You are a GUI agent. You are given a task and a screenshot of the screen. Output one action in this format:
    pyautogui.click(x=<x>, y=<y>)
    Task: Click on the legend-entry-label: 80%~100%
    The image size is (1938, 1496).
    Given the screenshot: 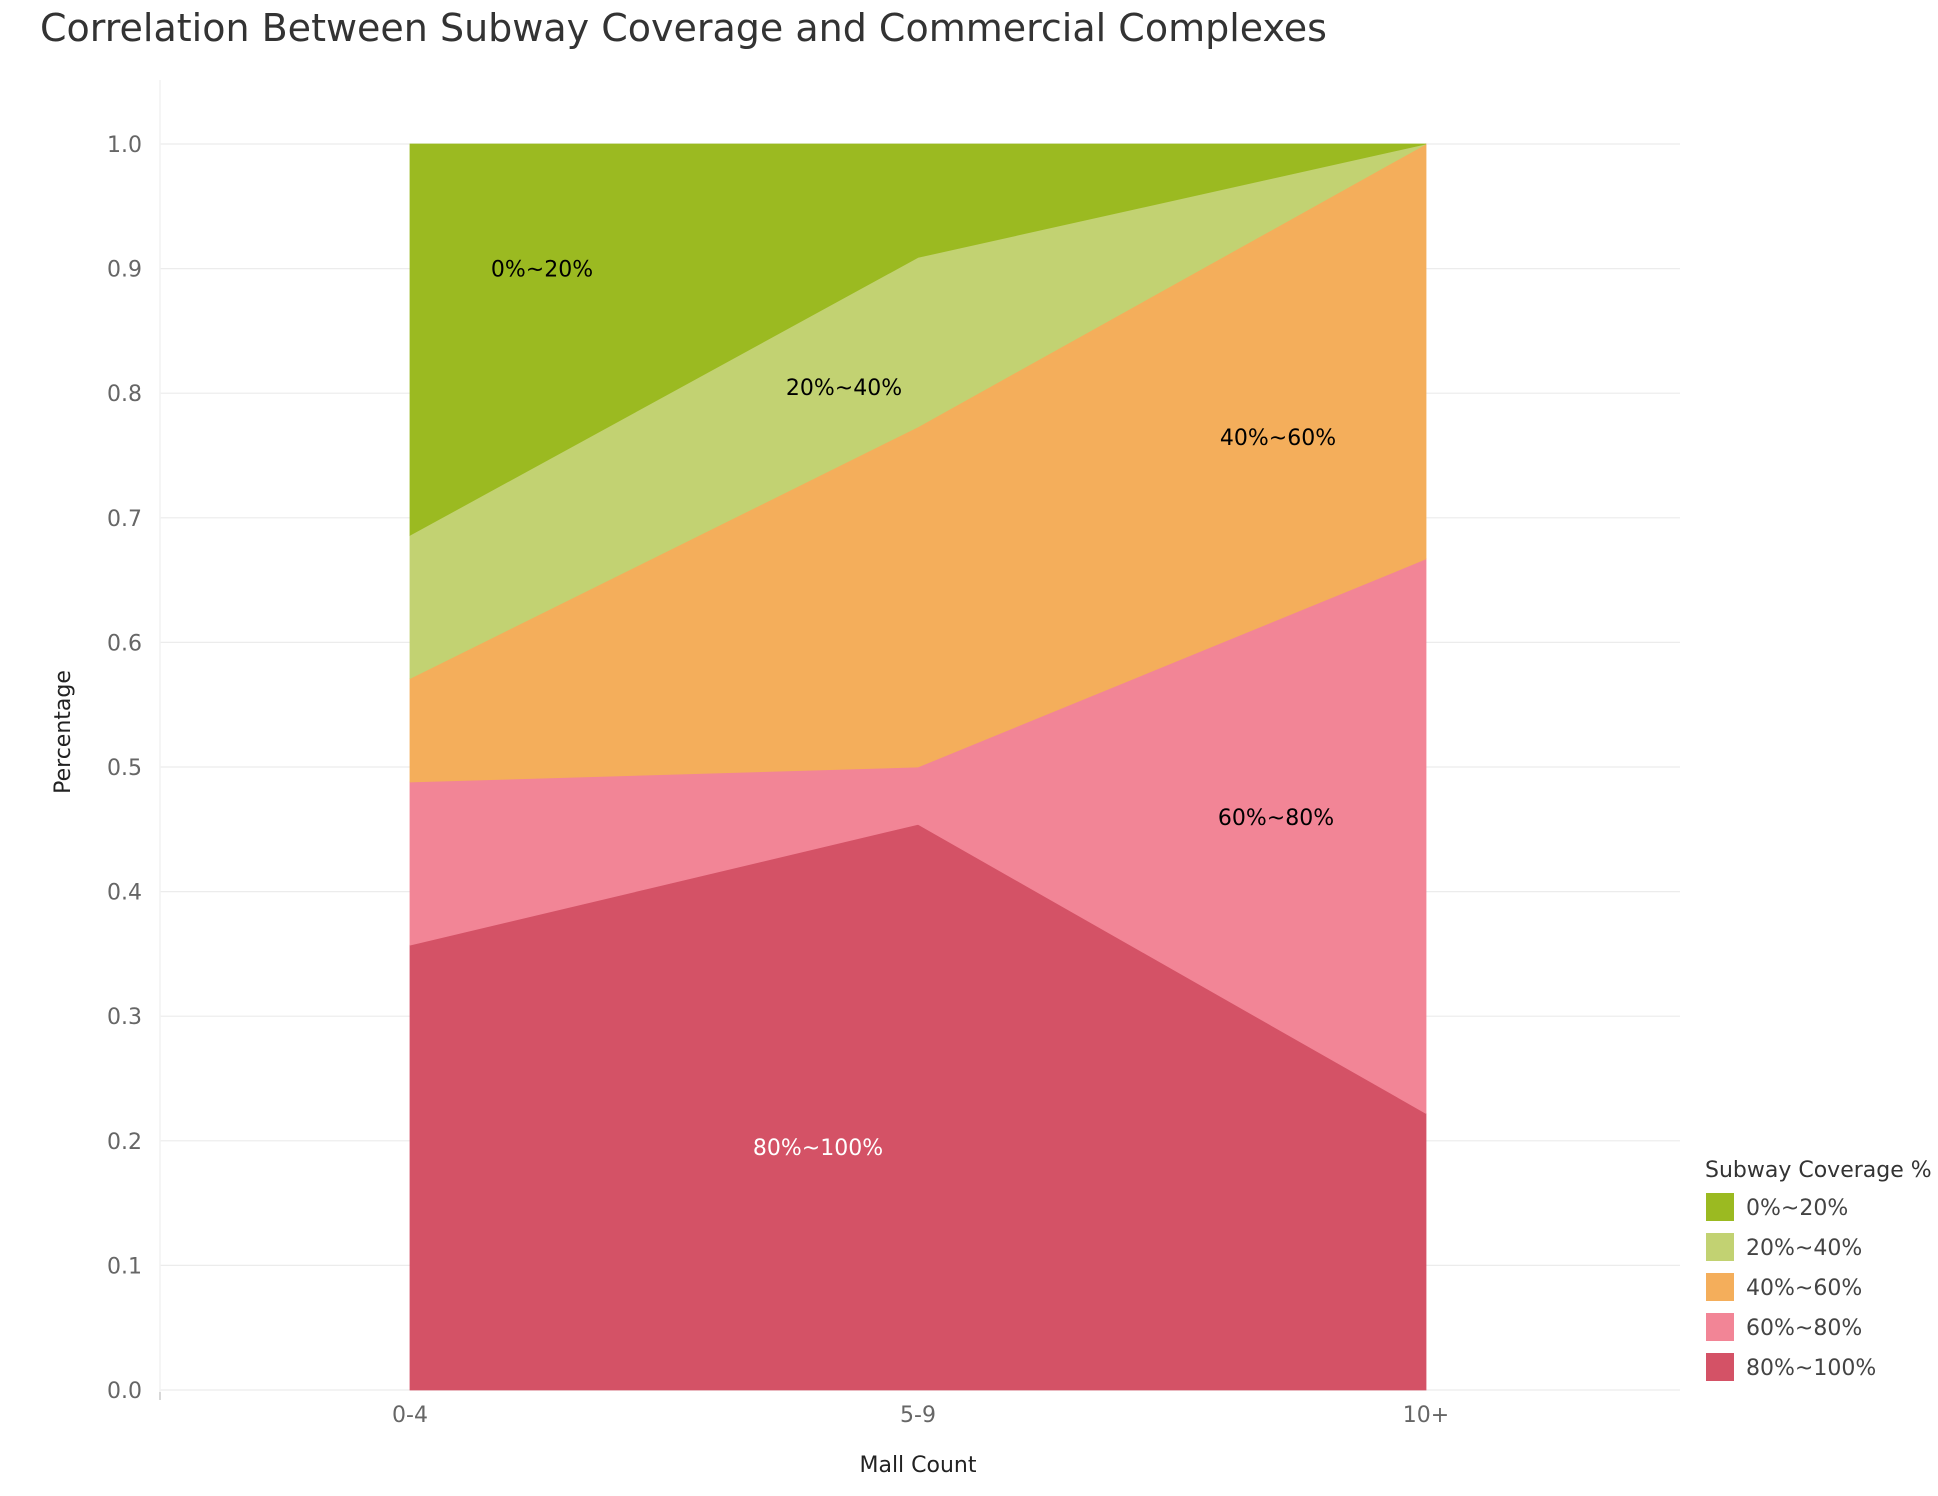 What is the action you would take?
    pyautogui.click(x=1811, y=1368)
    